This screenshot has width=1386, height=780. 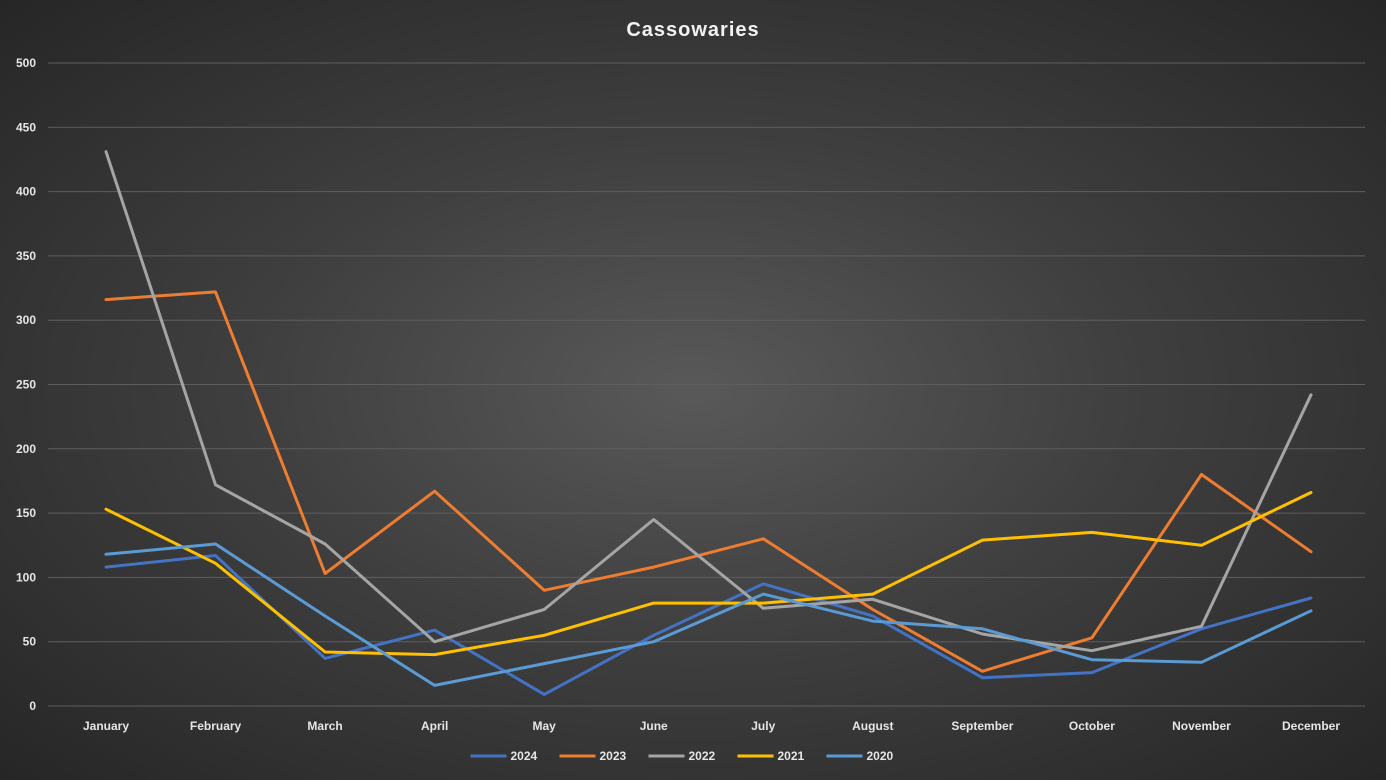 I want to click on legend-item-2023: 2023, so click(x=593, y=756).